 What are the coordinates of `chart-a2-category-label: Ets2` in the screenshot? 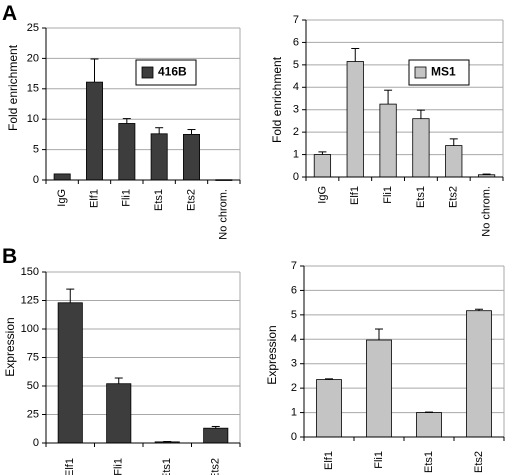 It's located at (454, 197).